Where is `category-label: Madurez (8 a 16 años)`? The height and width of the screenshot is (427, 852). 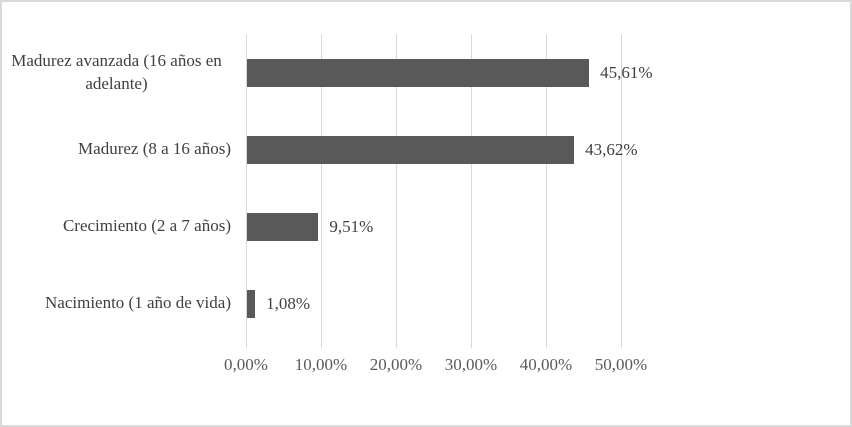
category-label: Madurez (8 a 16 años) is located at coordinates (120, 149).